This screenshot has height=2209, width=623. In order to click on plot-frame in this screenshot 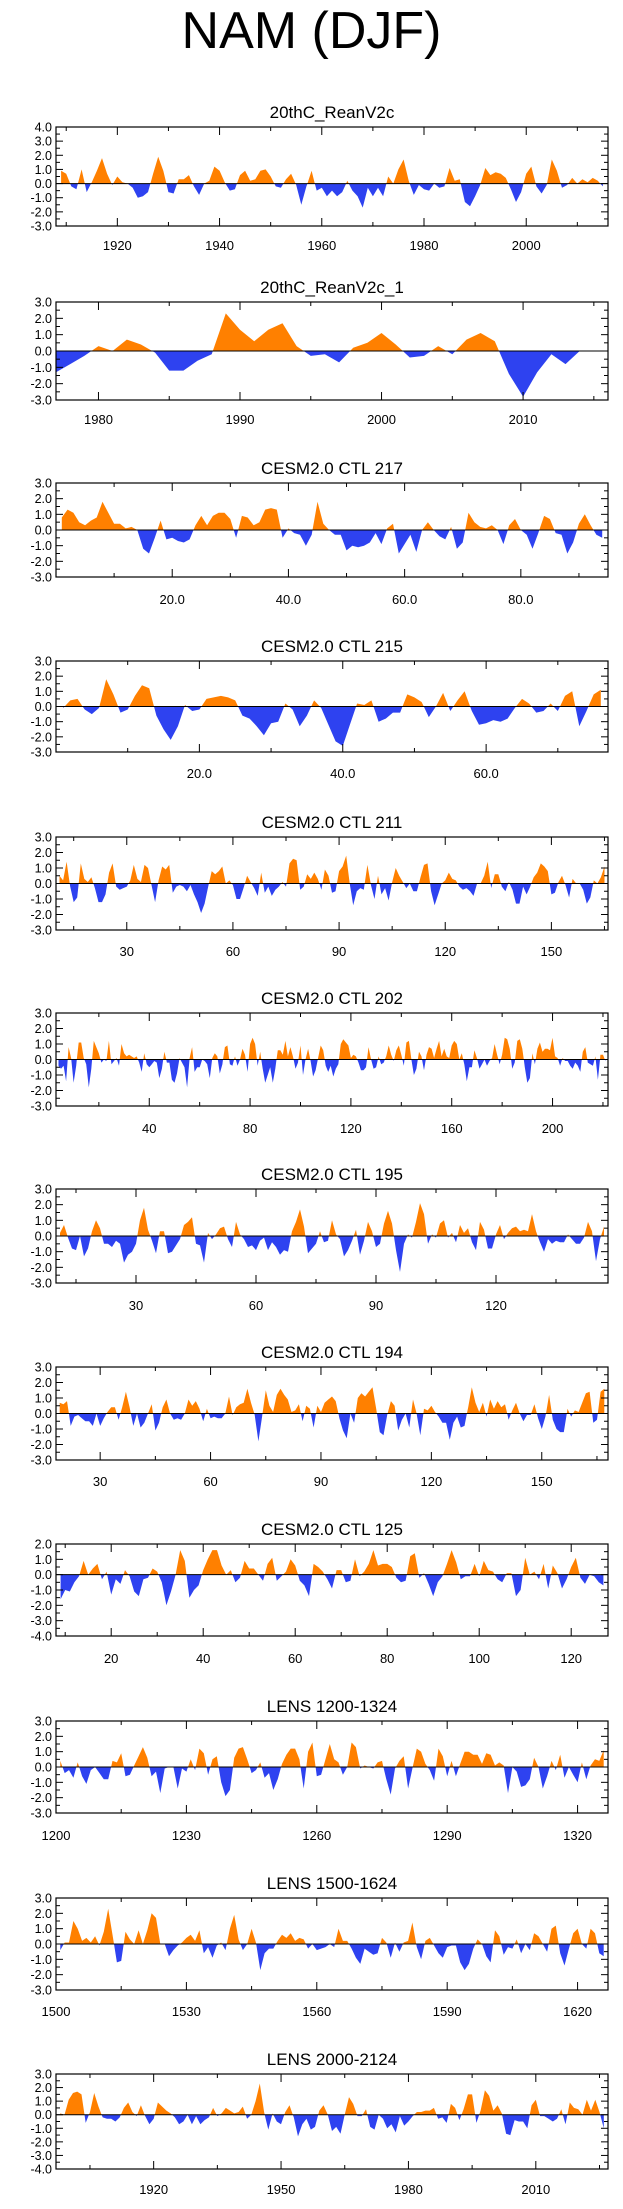, I will do `click(332, 176)`.